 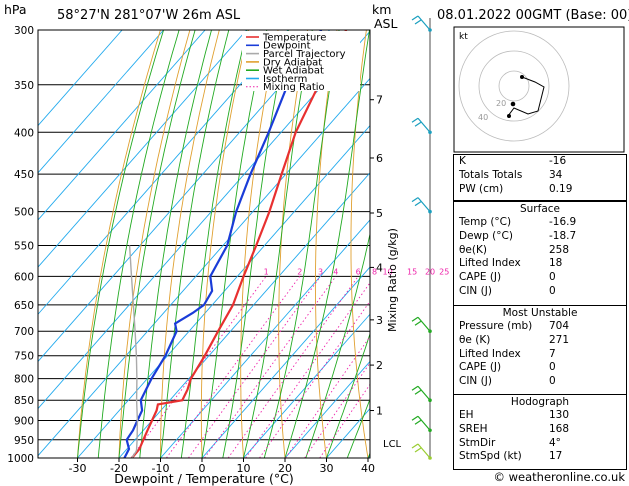 What do you see at coordinates (335, 271) in the screenshot?
I see `mixing-ratio-label: 4` at bounding box center [335, 271].